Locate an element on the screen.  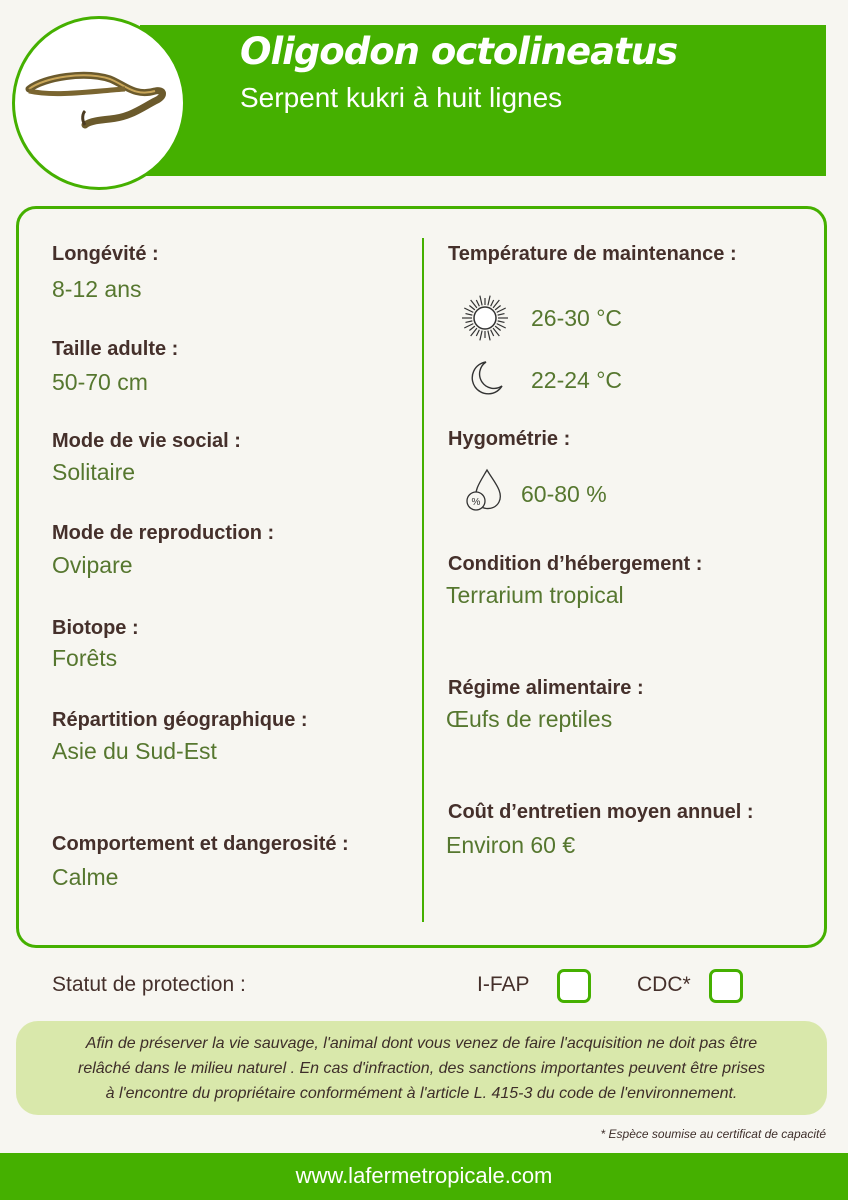
cdc-label: CDC* is located at coordinates (664, 984).